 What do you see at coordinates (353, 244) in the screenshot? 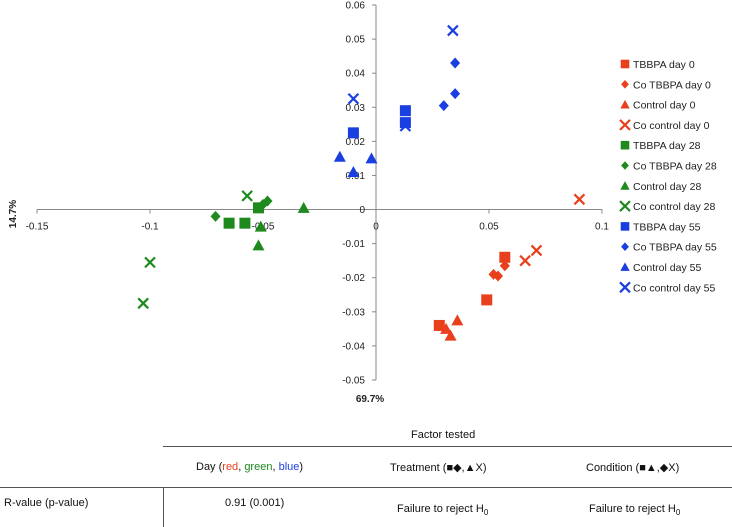
I see `y-tick-label: -0.01` at bounding box center [353, 244].